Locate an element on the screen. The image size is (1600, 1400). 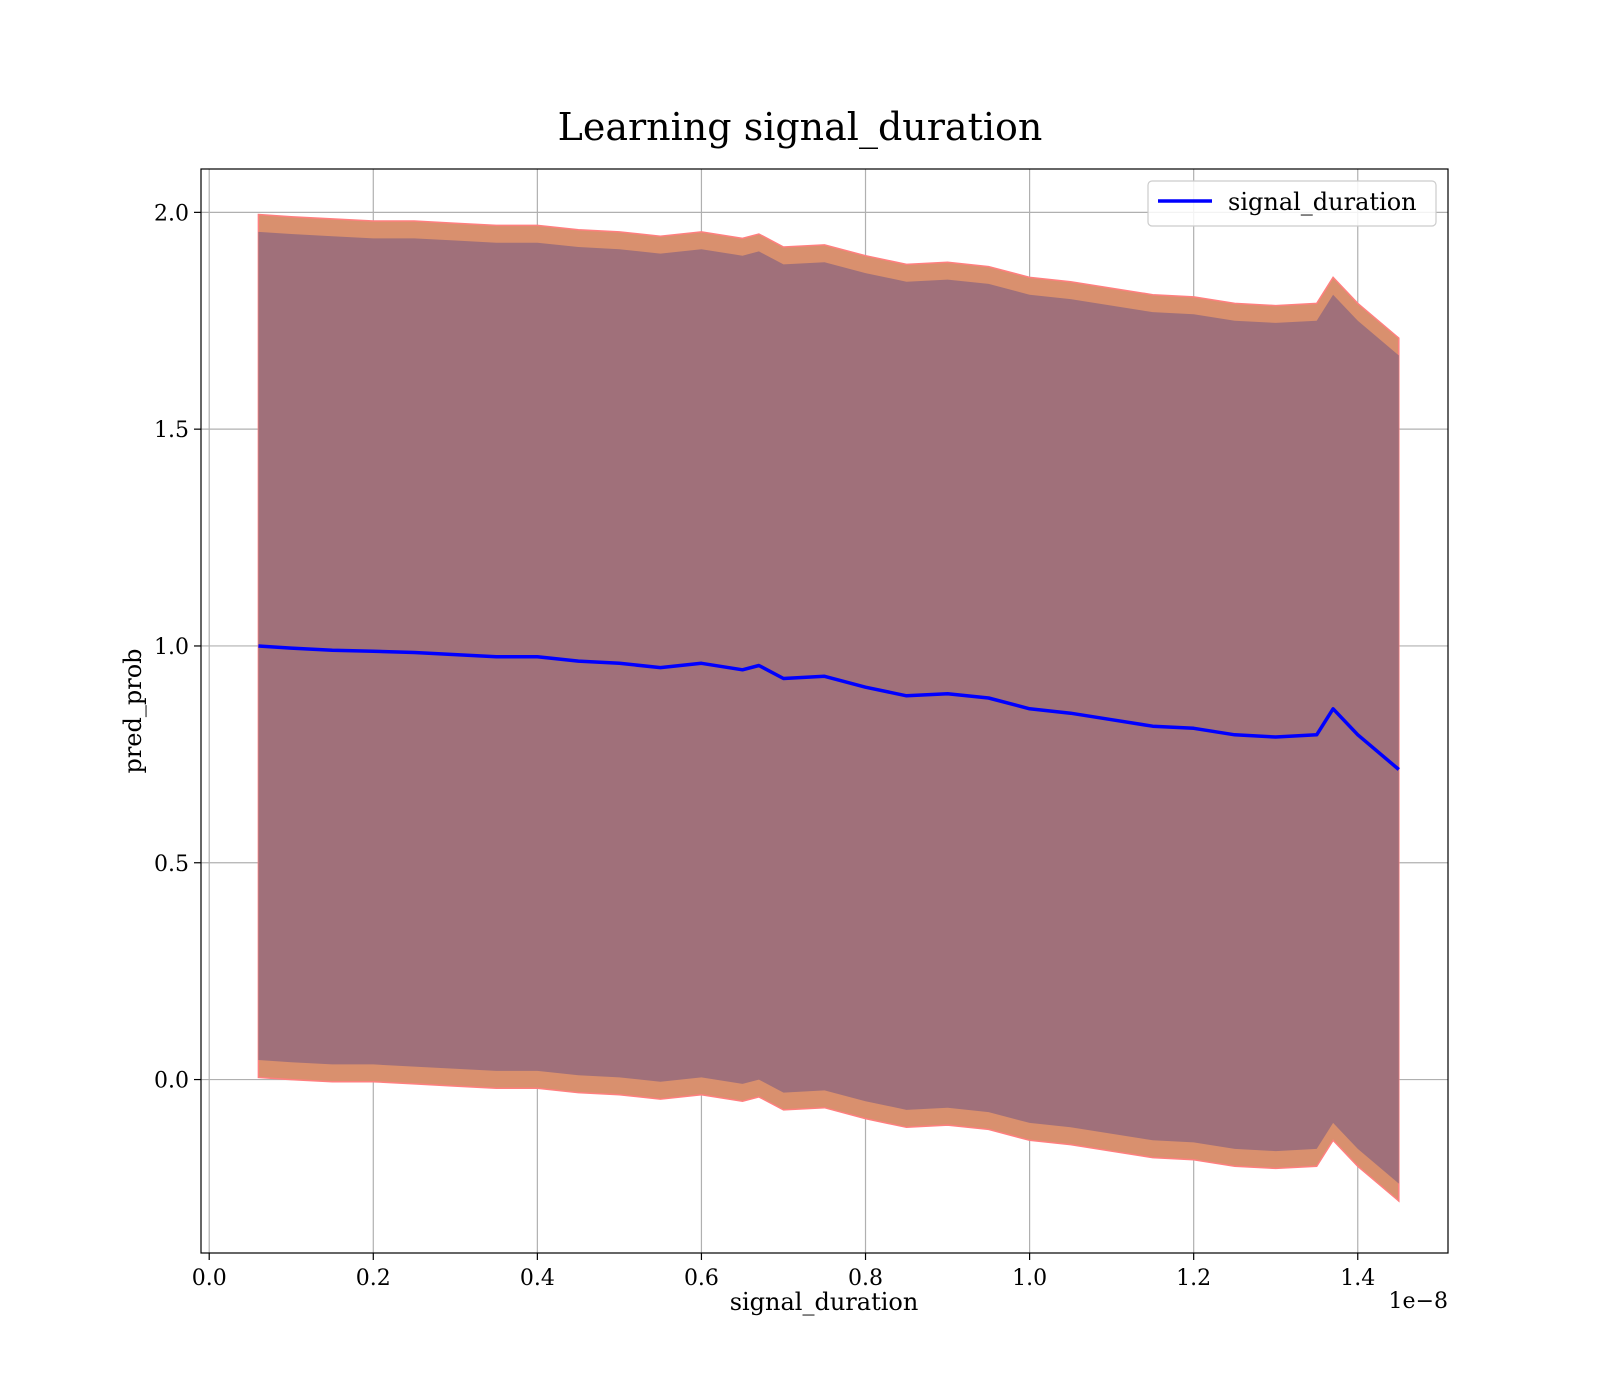
x-tick-label-5: 1.0 is located at coordinates (1029, 1278).